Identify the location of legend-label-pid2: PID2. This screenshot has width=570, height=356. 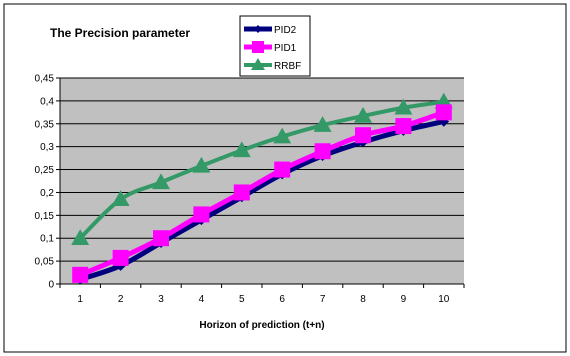
(285, 30).